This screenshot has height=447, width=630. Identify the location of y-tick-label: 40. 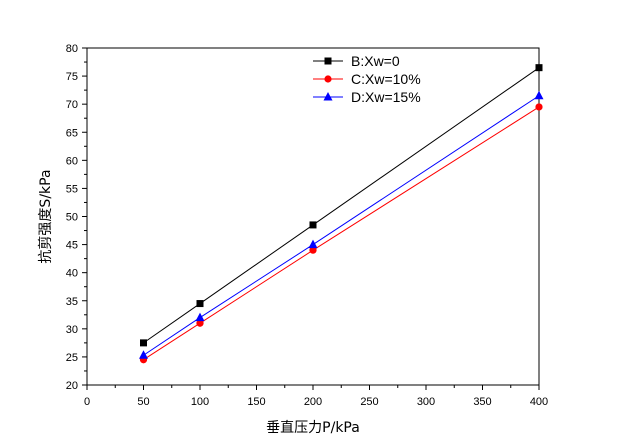
(72, 274).